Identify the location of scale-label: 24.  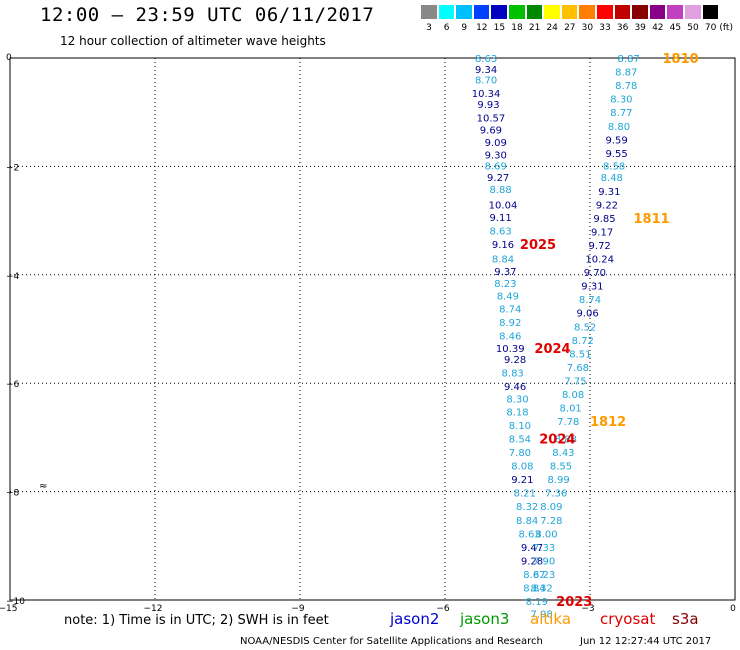
(552, 28).